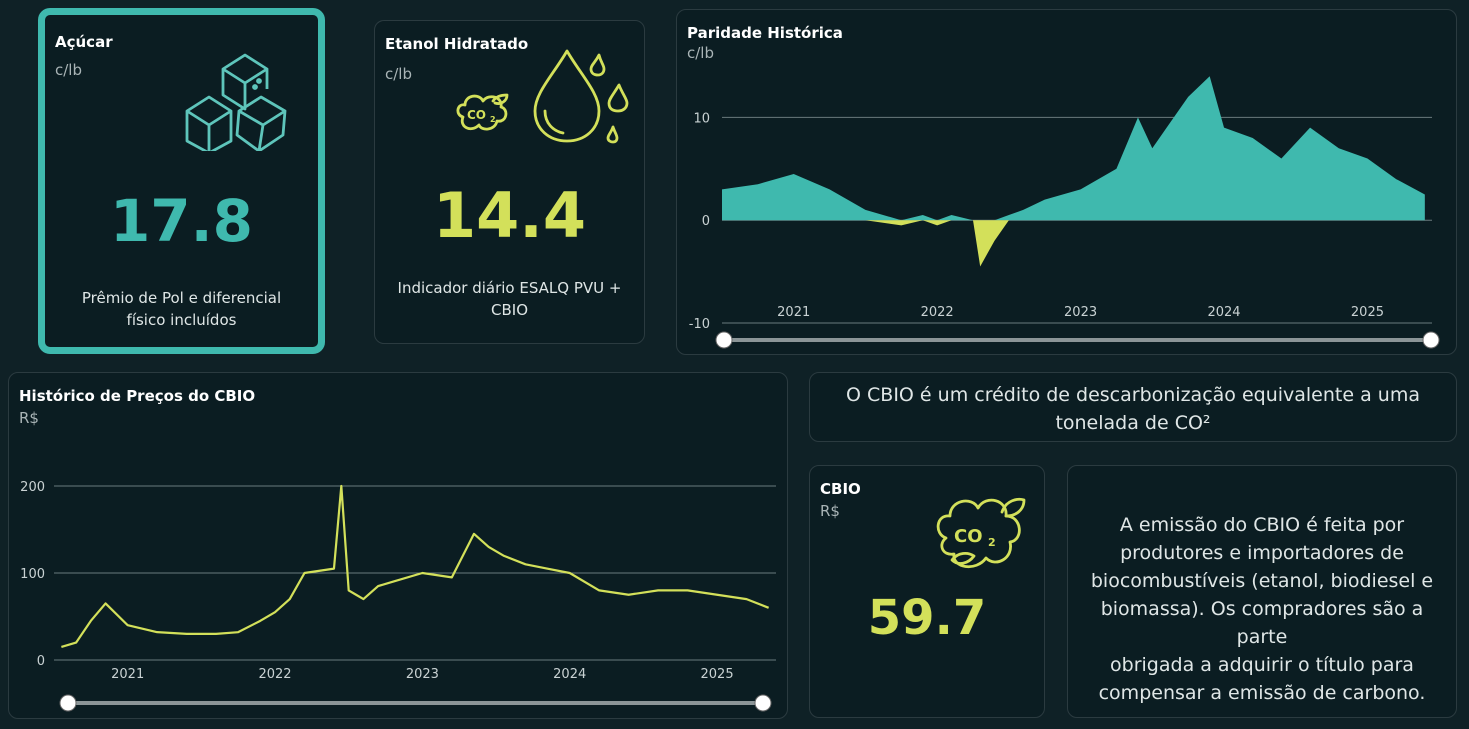  I want to click on emission-line: produtores e importadores de, so click(1262, 553).